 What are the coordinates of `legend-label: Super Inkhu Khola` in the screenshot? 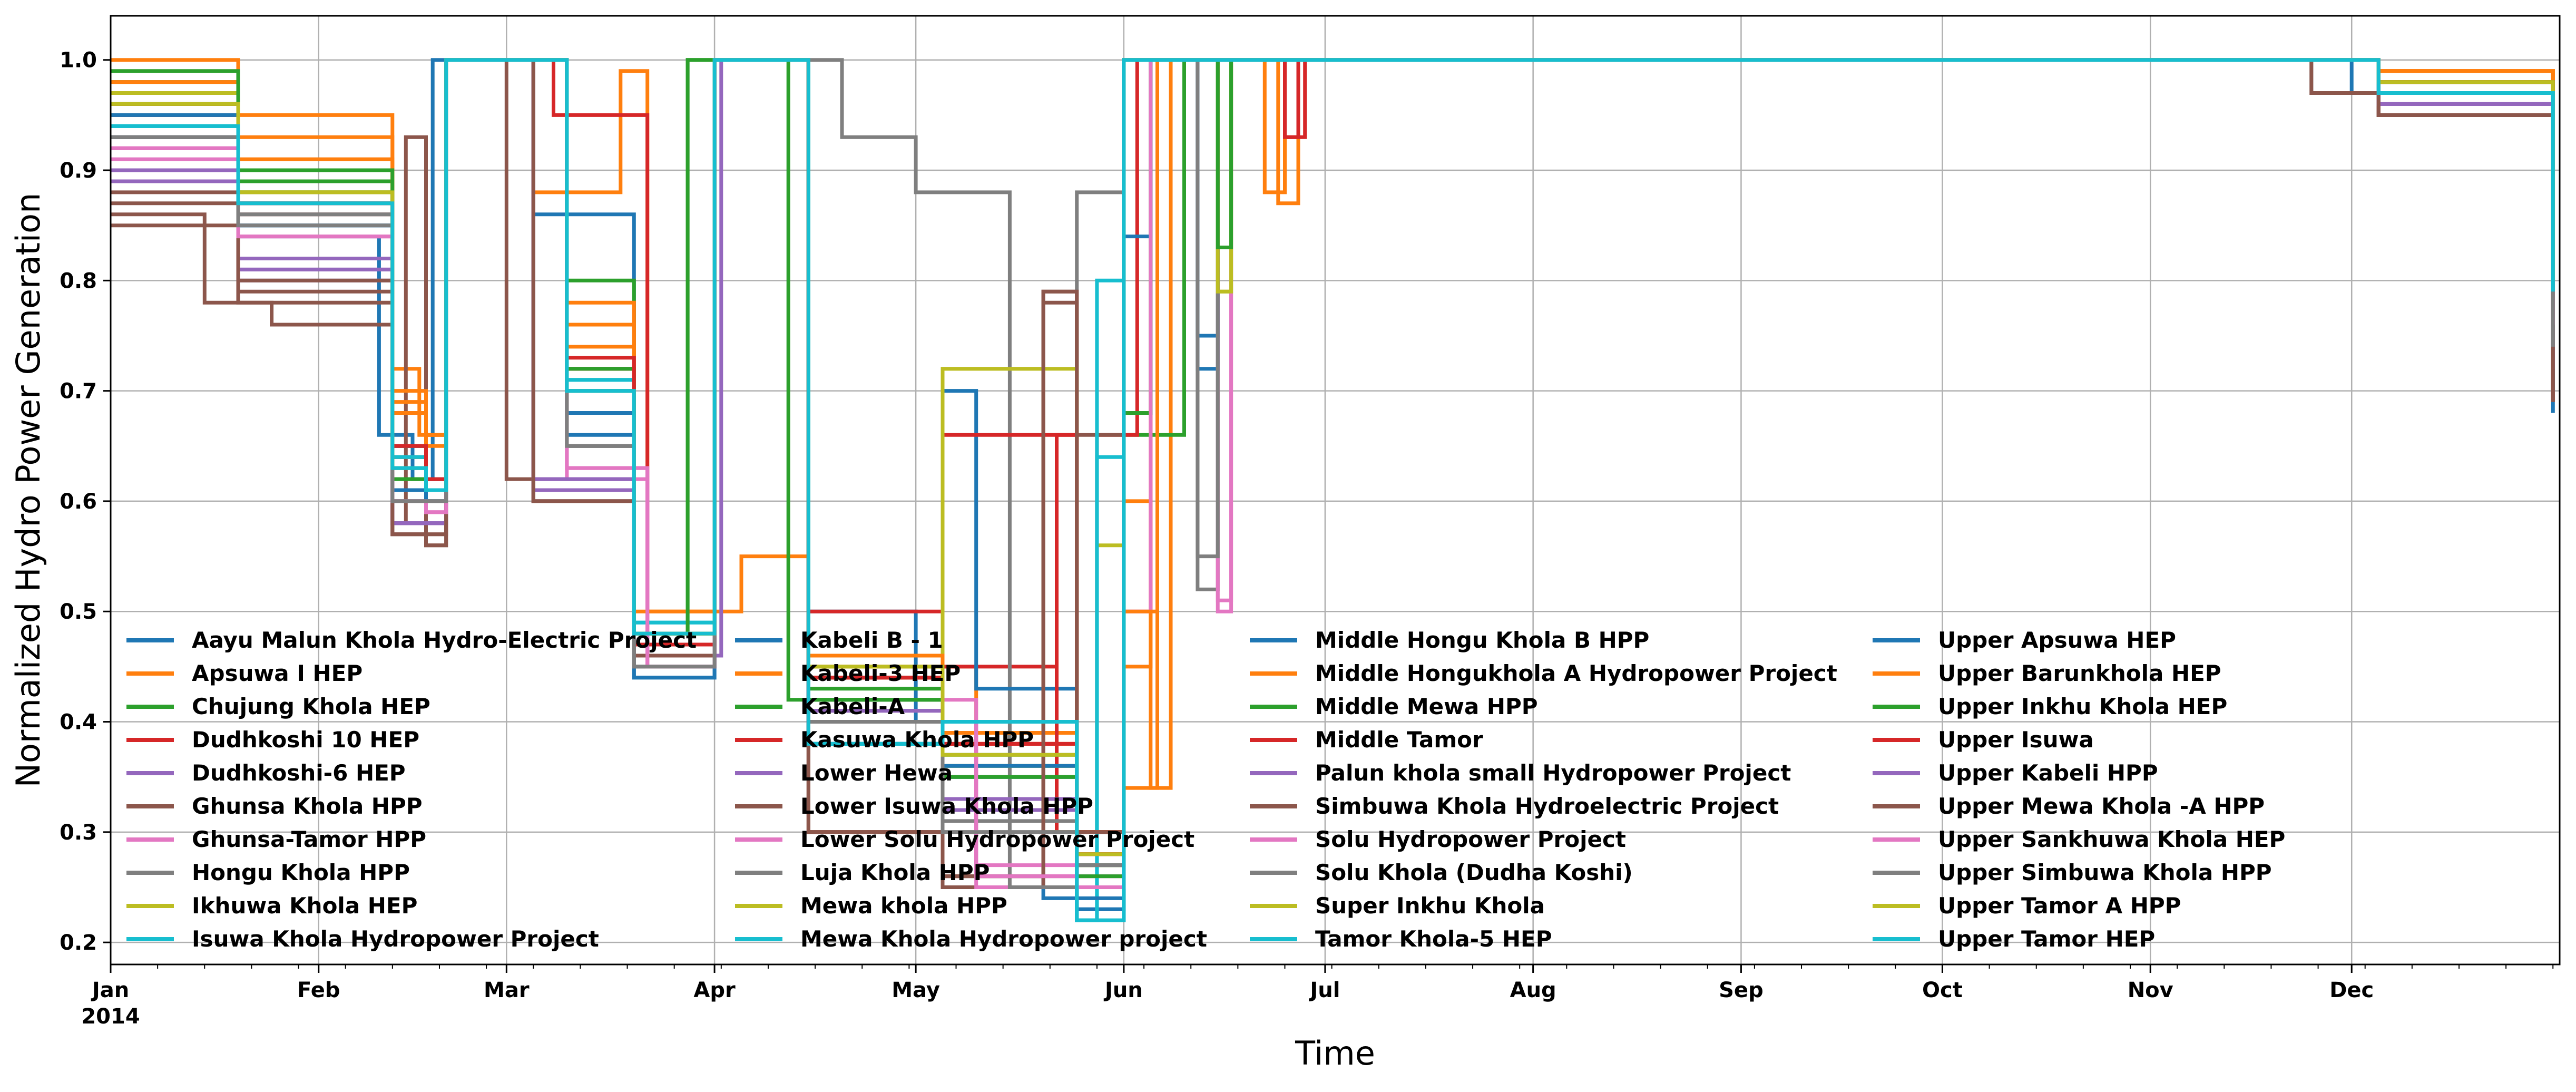 It's located at (1430, 906).